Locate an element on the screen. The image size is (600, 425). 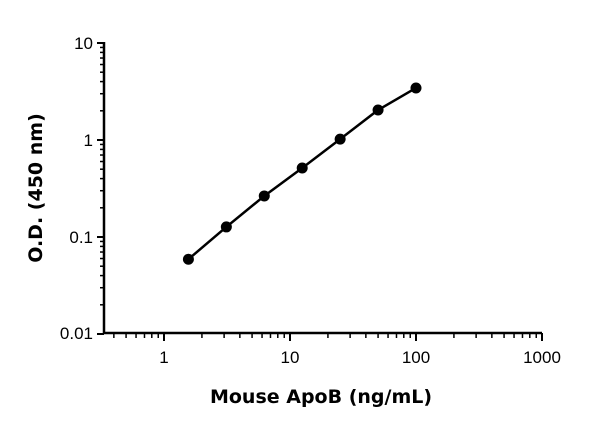
y-tick-label-0.01: 0.01 is located at coordinates (76, 333).